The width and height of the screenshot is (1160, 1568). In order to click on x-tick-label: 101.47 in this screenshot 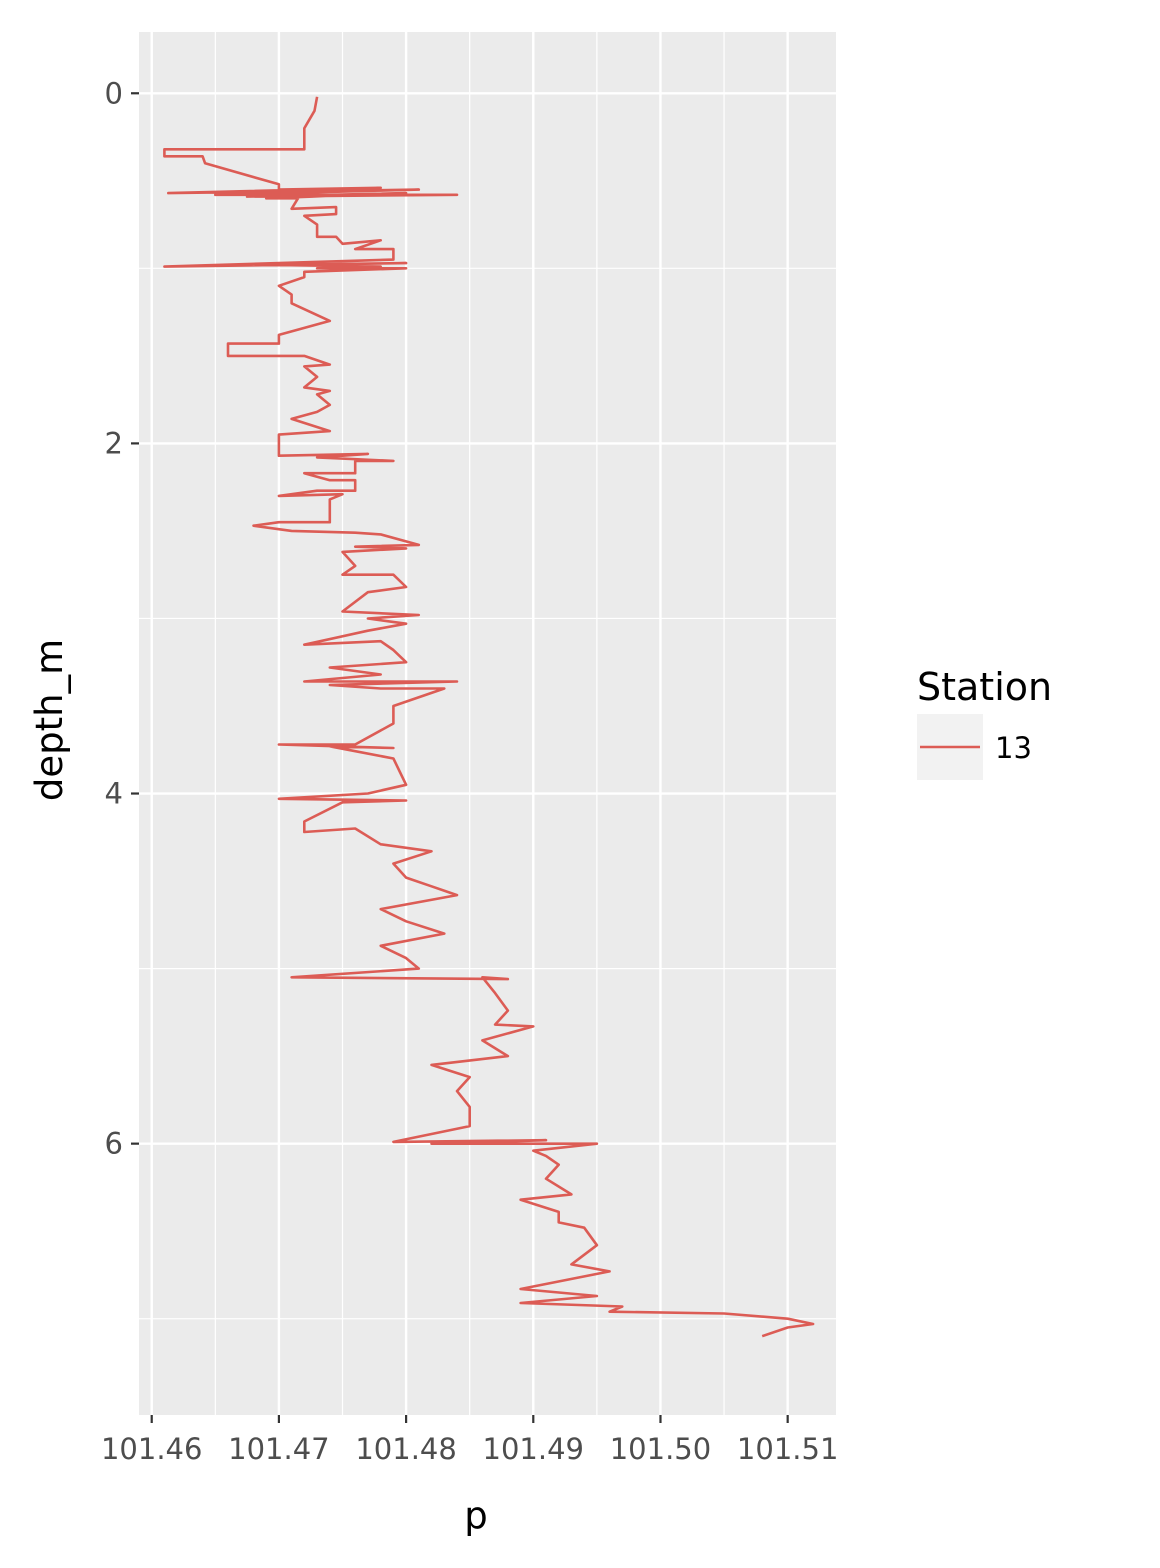, I will do `click(278, 1449)`.